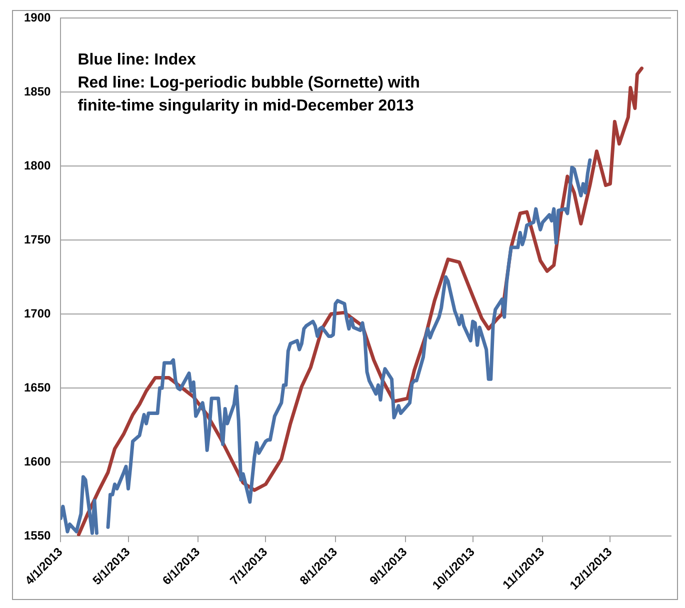  Describe the element at coordinates (38, 313) in the screenshot. I see `y-tick-label: 1700` at that location.